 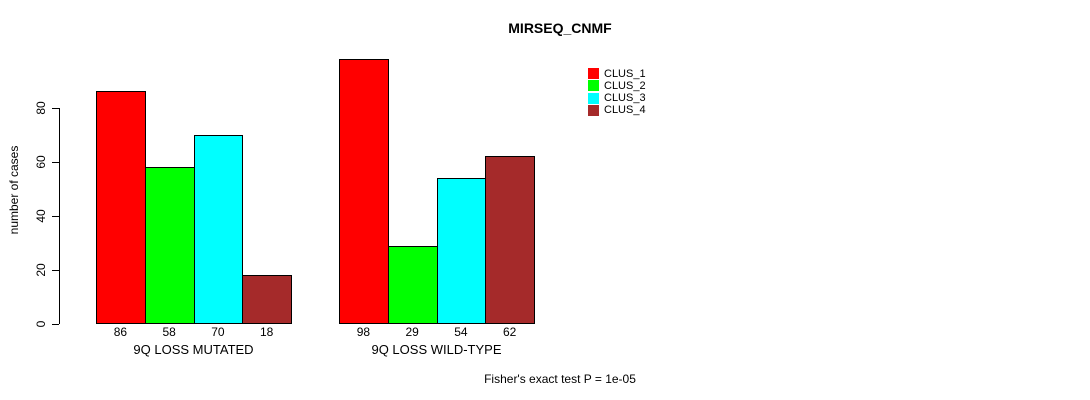 What do you see at coordinates (267, 299) in the screenshot?
I see `bar-clus_4-group1` at bounding box center [267, 299].